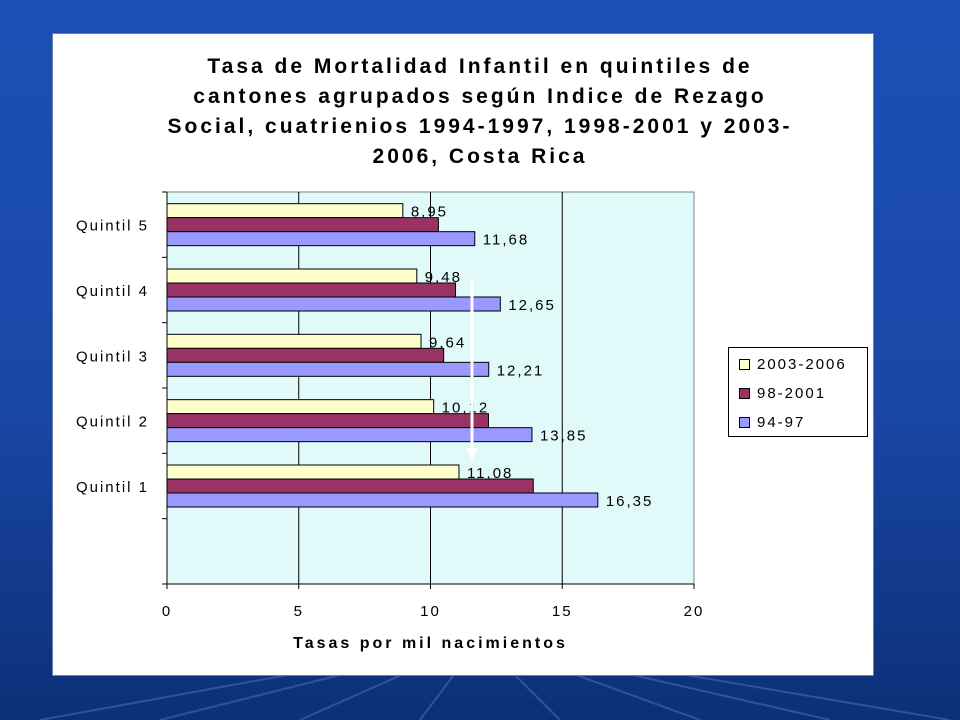 The height and width of the screenshot is (720, 960). Describe the element at coordinates (490, 473) in the screenshot. I see `data-label: 11,08` at that location.